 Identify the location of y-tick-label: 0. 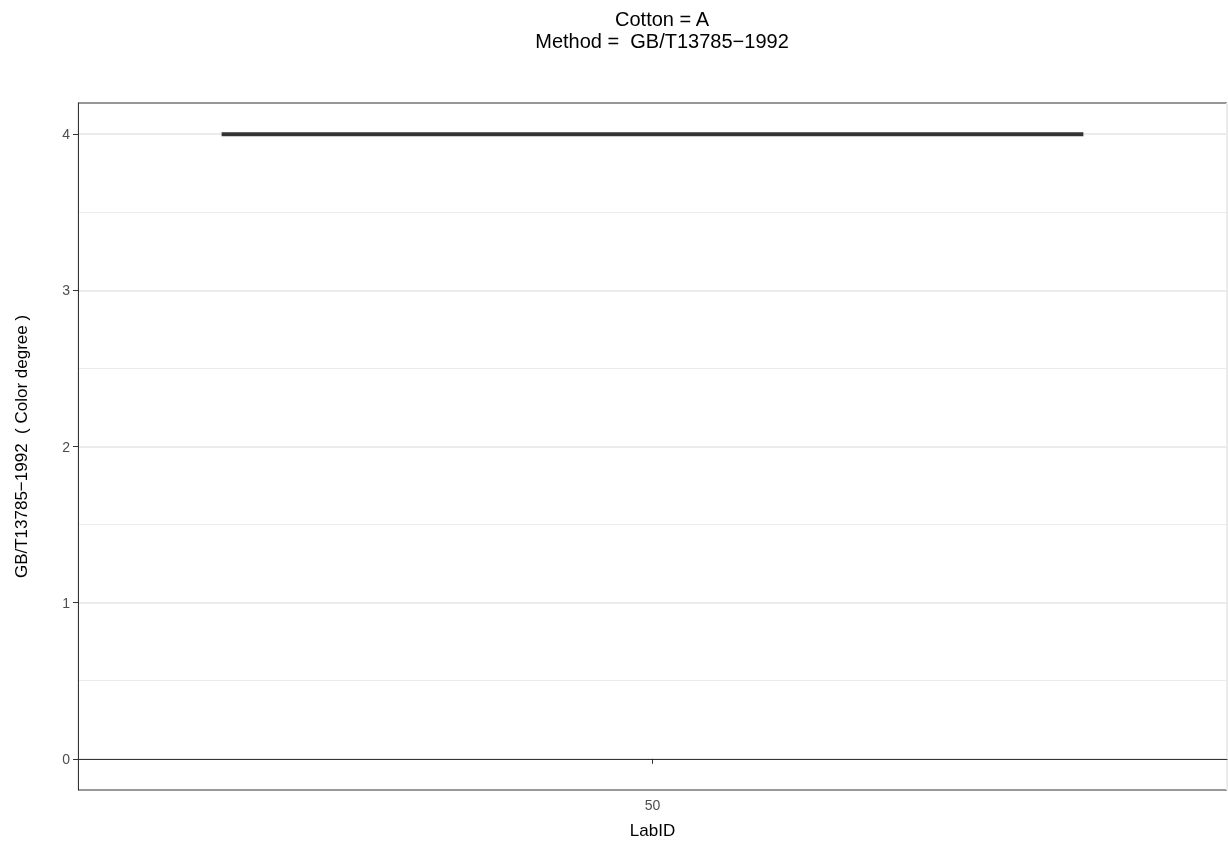
(66, 758).